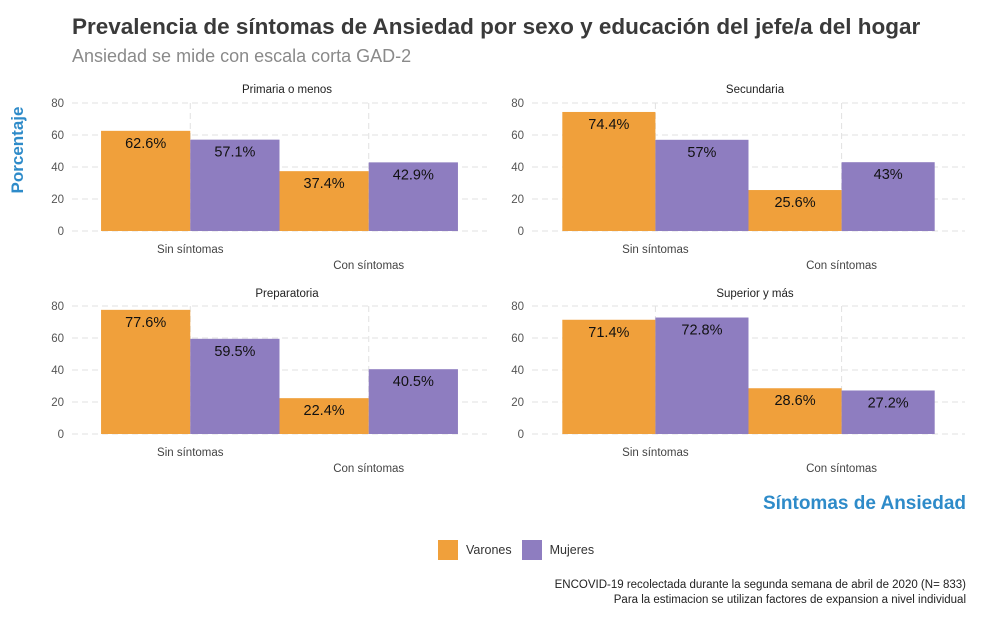  Describe the element at coordinates (234, 352) in the screenshot. I see `data-label-mujeres: 59.5%` at that location.